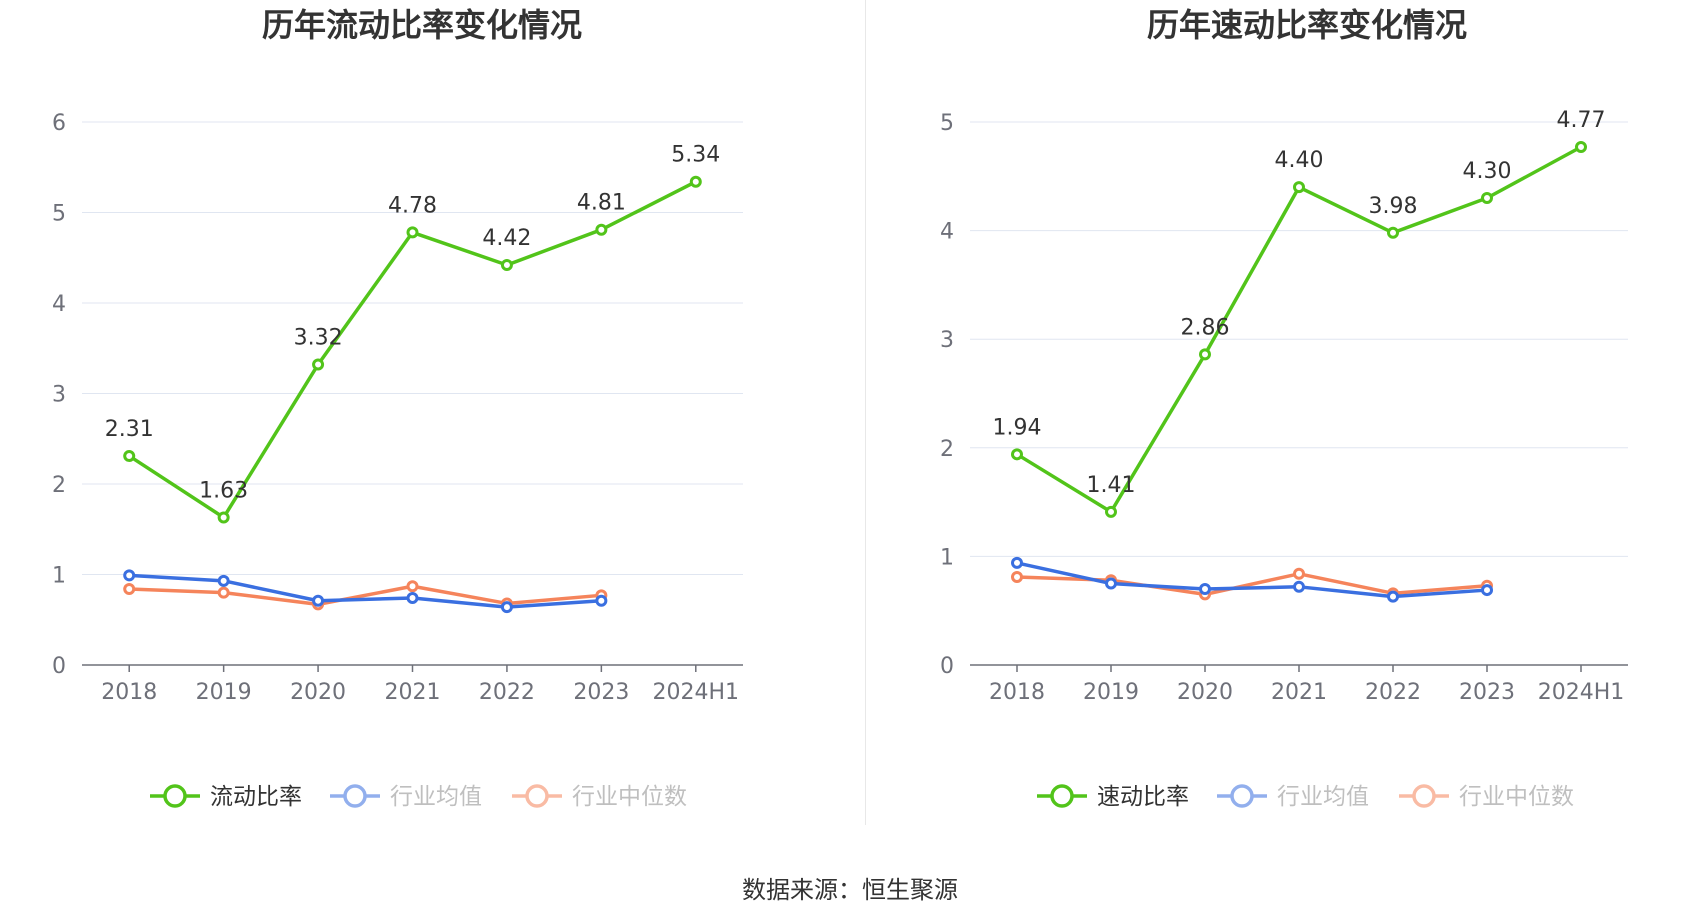 Image resolution: width=1700 pixels, height=918 pixels. Describe the element at coordinates (850, 890) in the screenshot. I see `source-label: 数据来源：恒生聚源` at that location.